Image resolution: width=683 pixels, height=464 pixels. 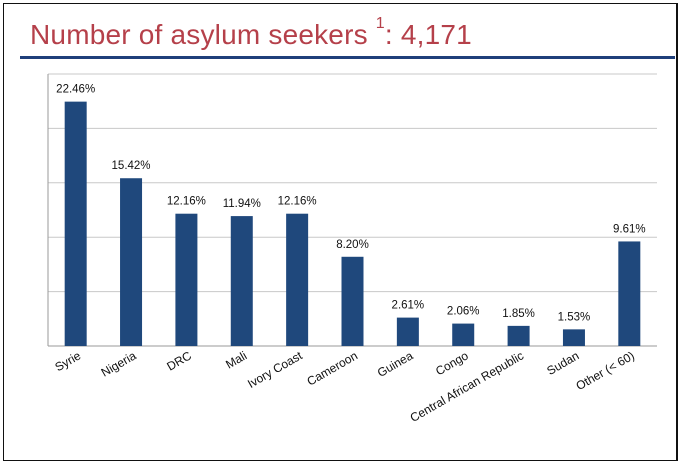 What do you see at coordinates (131, 262) in the screenshot?
I see `bar-nigeria` at bounding box center [131, 262].